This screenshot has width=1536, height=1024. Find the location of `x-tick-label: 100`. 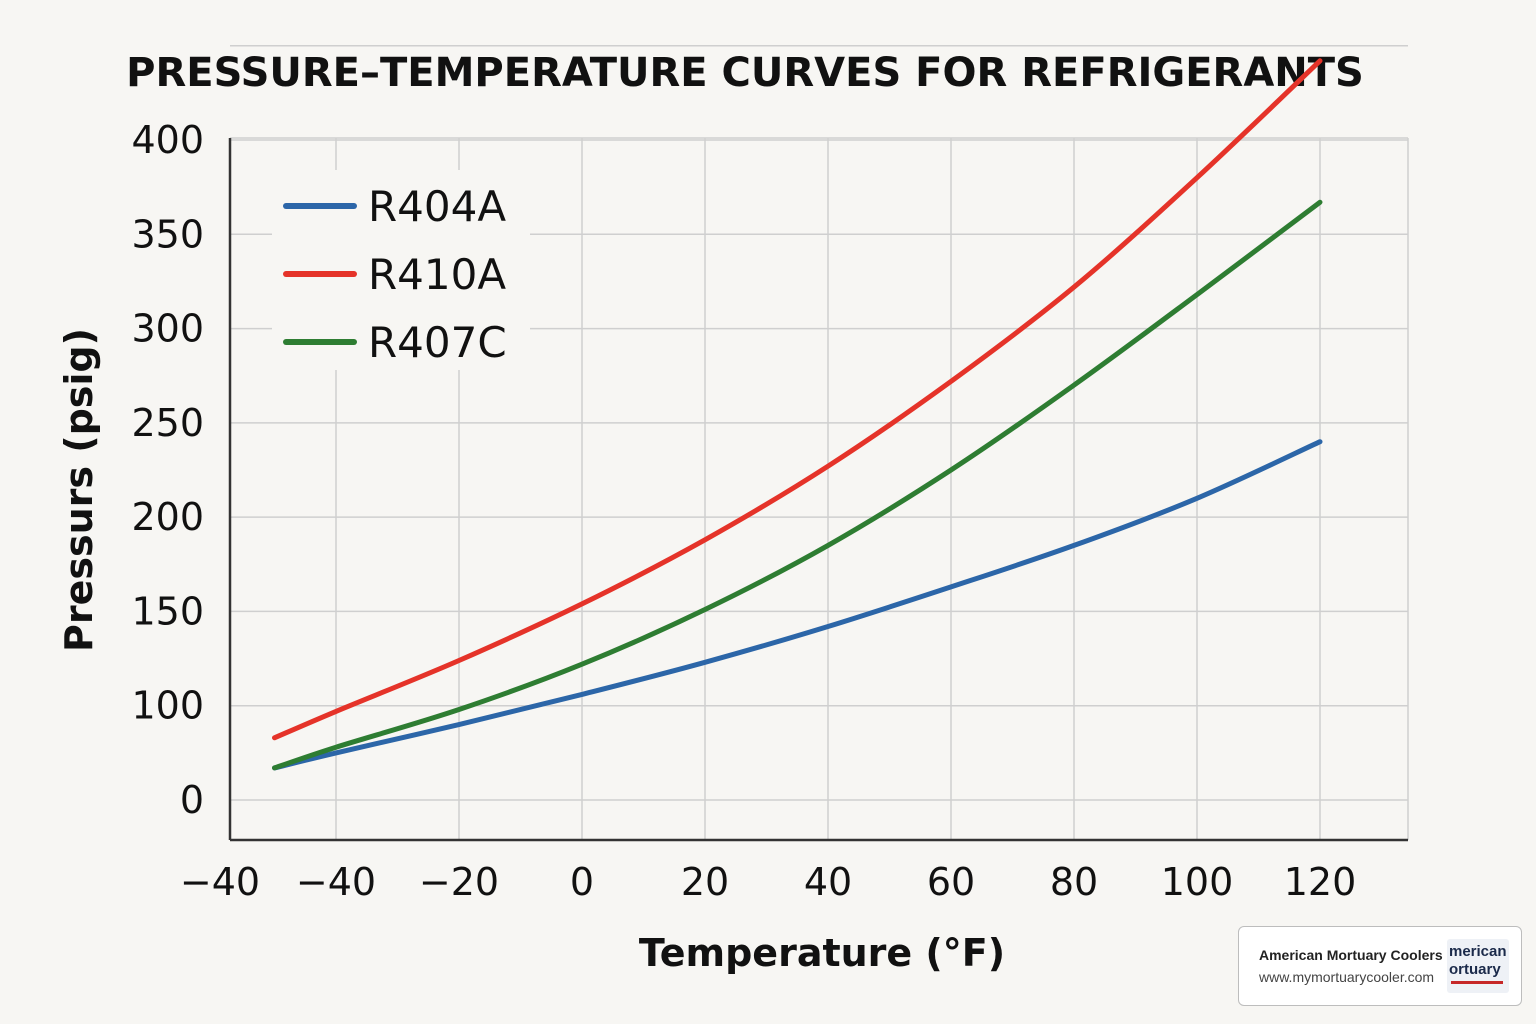

x-tick-label: 100 is located at coordinates (1197, 882).